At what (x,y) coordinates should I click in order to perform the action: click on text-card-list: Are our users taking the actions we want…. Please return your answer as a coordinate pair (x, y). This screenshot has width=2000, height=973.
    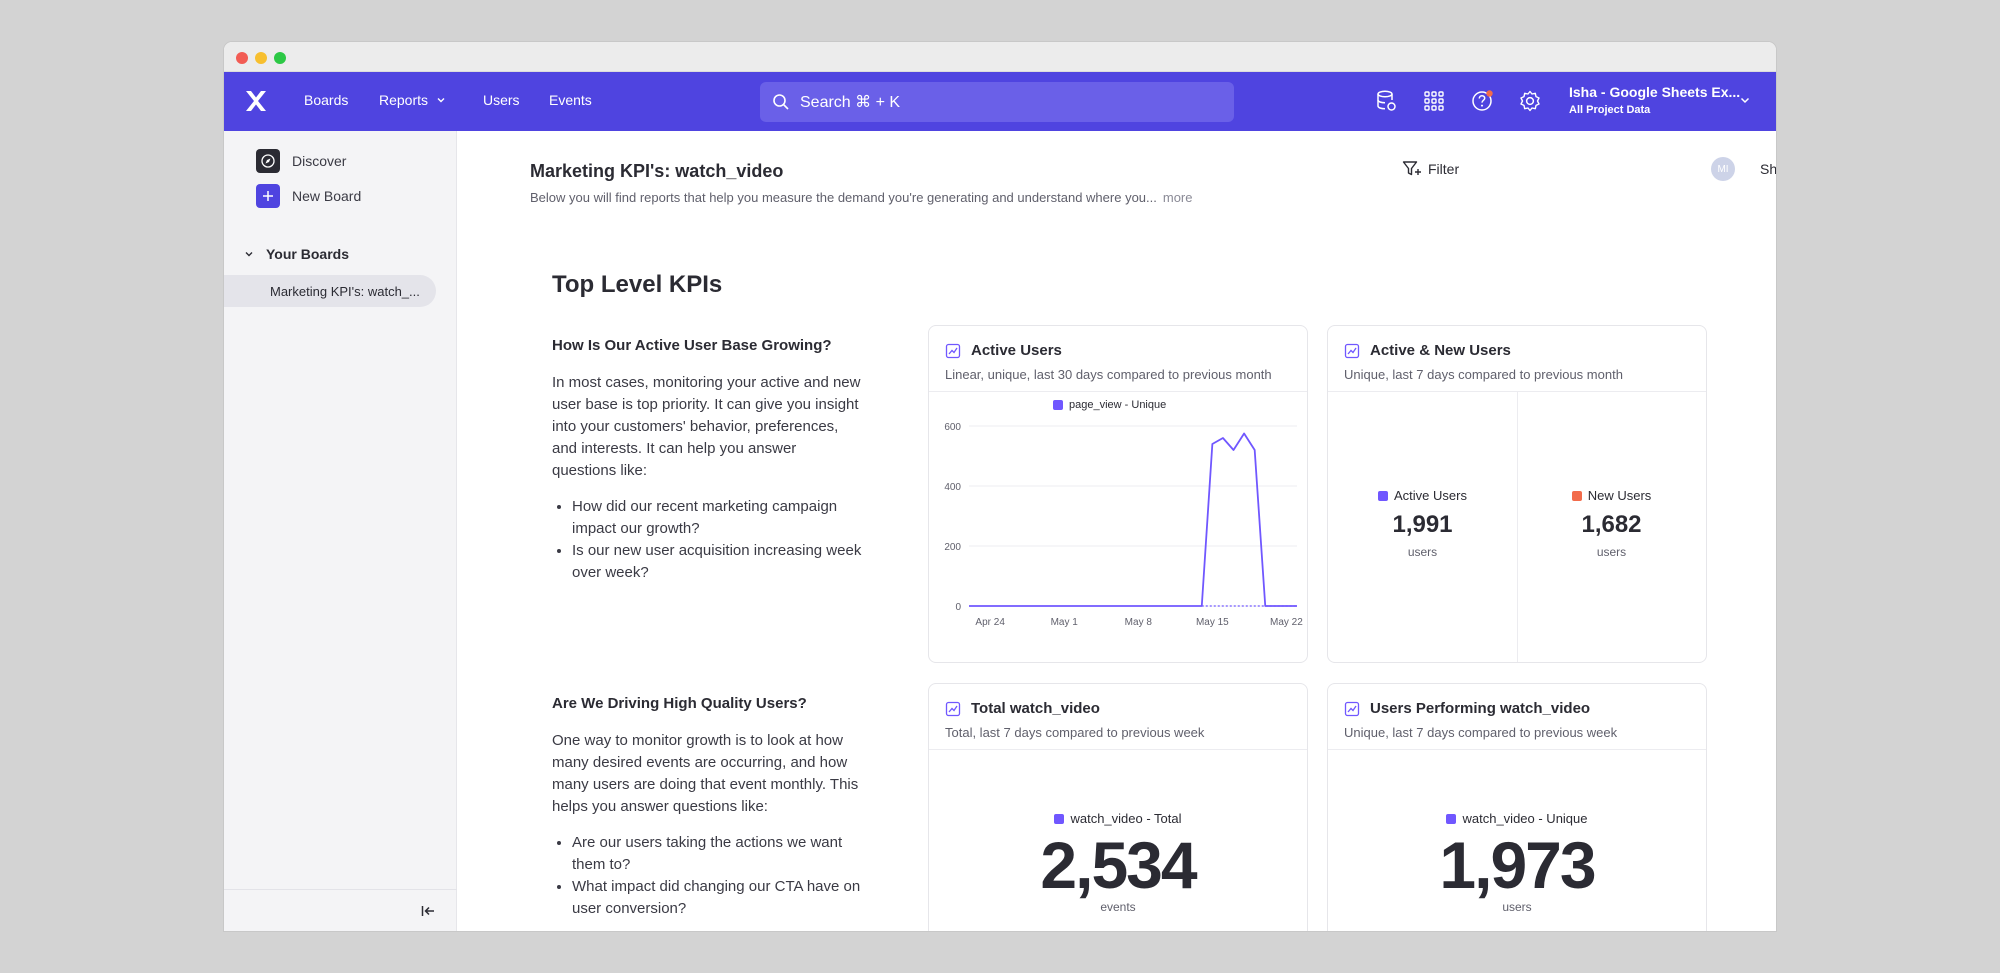
    Looking at the image, I should click on (707, 876).